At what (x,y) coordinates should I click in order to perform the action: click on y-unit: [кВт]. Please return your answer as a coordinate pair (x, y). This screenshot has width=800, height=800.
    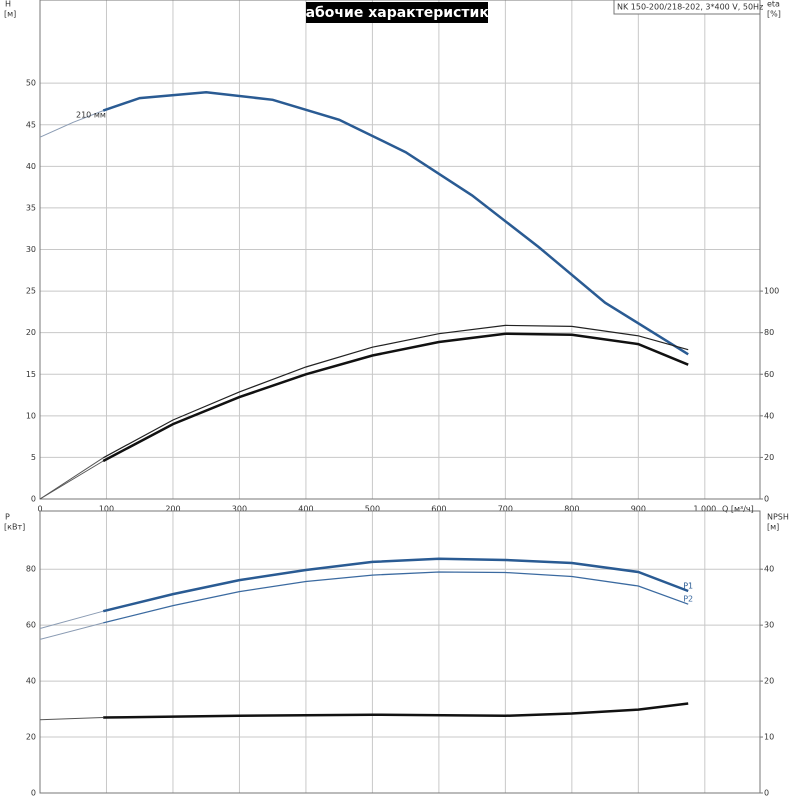
    Looking at the image, I should click on (14, 527).